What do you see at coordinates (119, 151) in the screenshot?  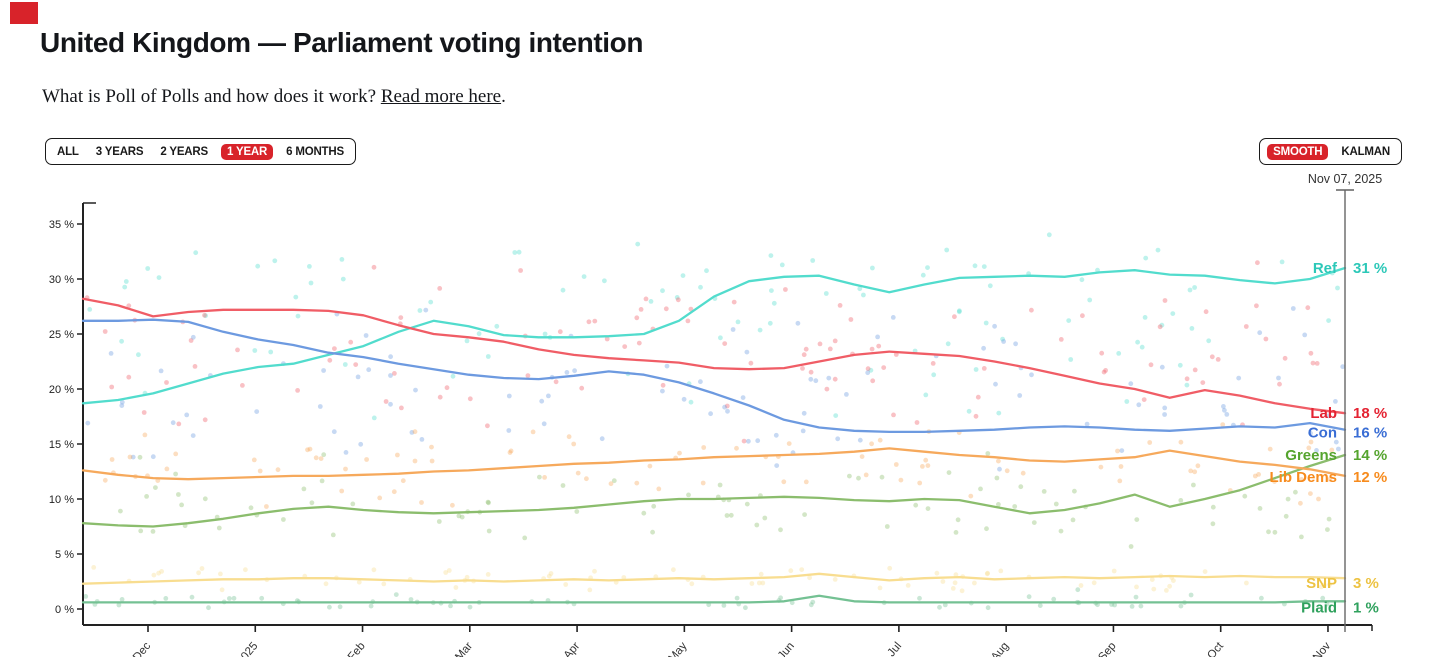 I see `range-3-years-button: 3 YEARS` at bounding box center [119, 151].